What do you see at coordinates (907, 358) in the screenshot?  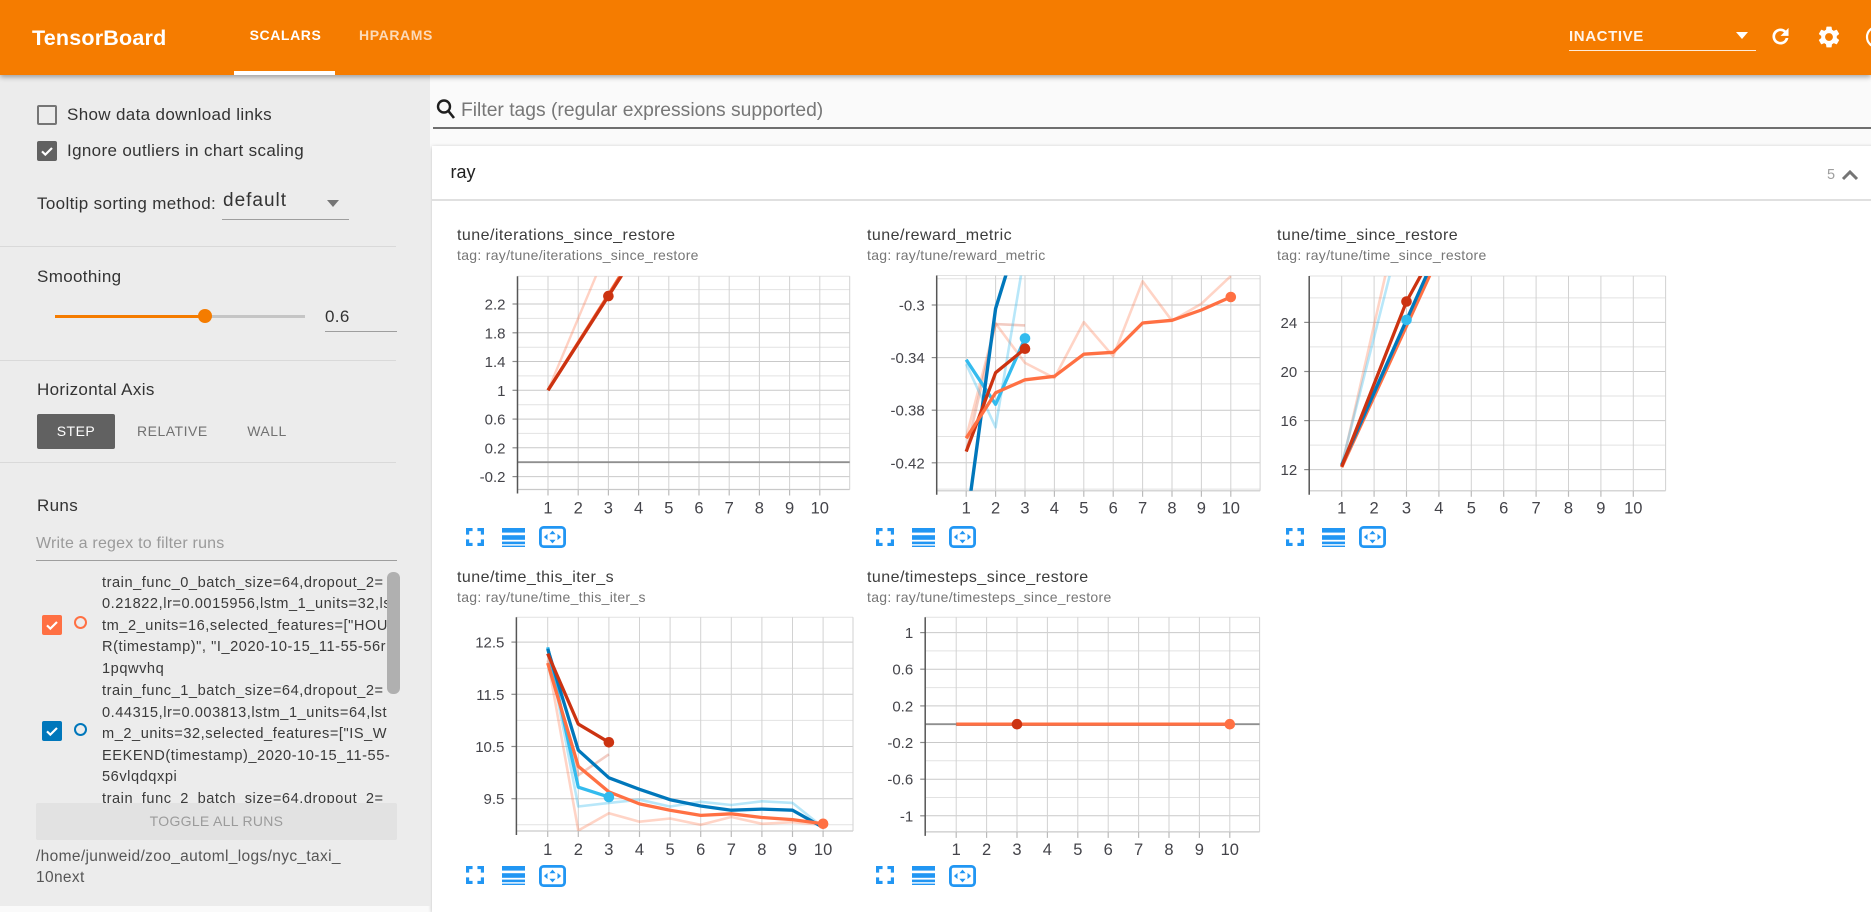 I see `svg-text: -0.34` at bounding box center [907, 358].